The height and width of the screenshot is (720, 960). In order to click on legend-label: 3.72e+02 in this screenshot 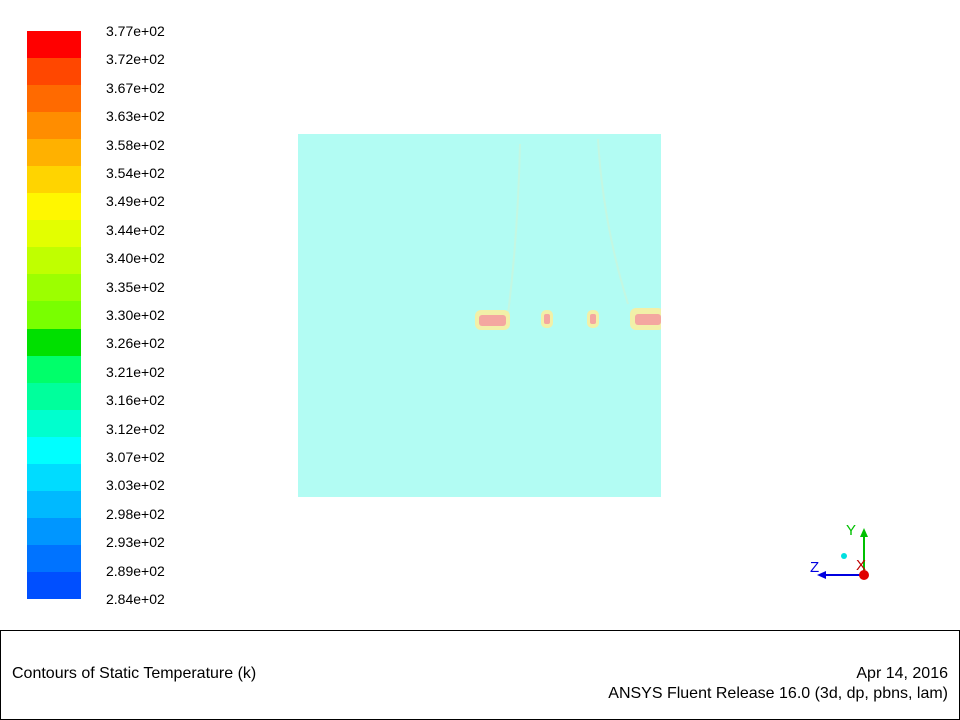, I will do `click(135, 59)`.